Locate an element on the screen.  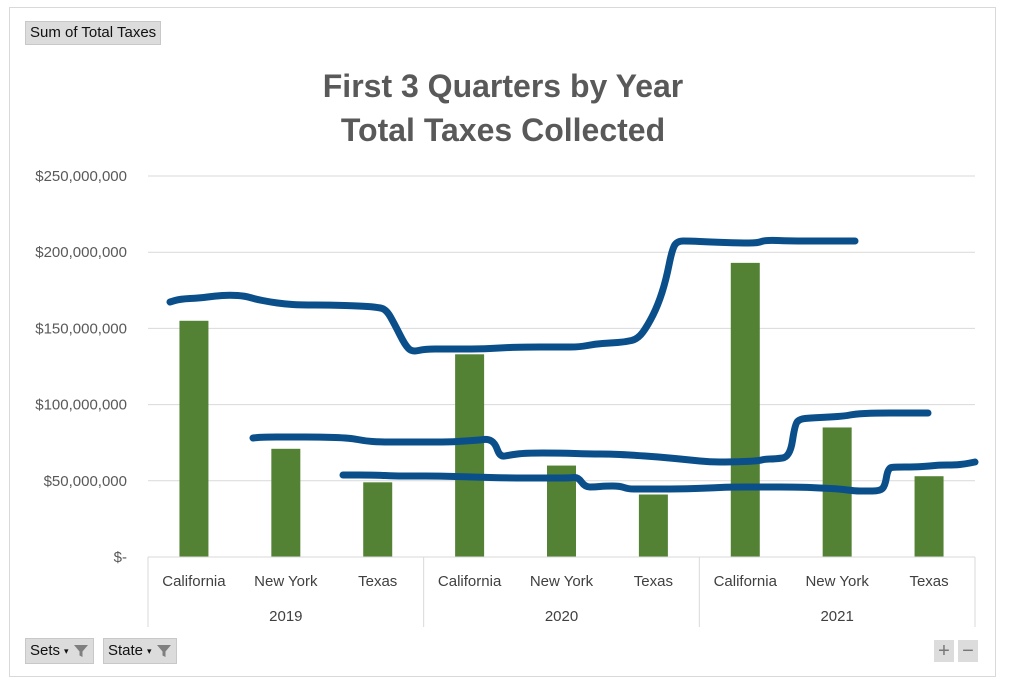
sets-filter-label: Sets is located at coordinates (45, 650).